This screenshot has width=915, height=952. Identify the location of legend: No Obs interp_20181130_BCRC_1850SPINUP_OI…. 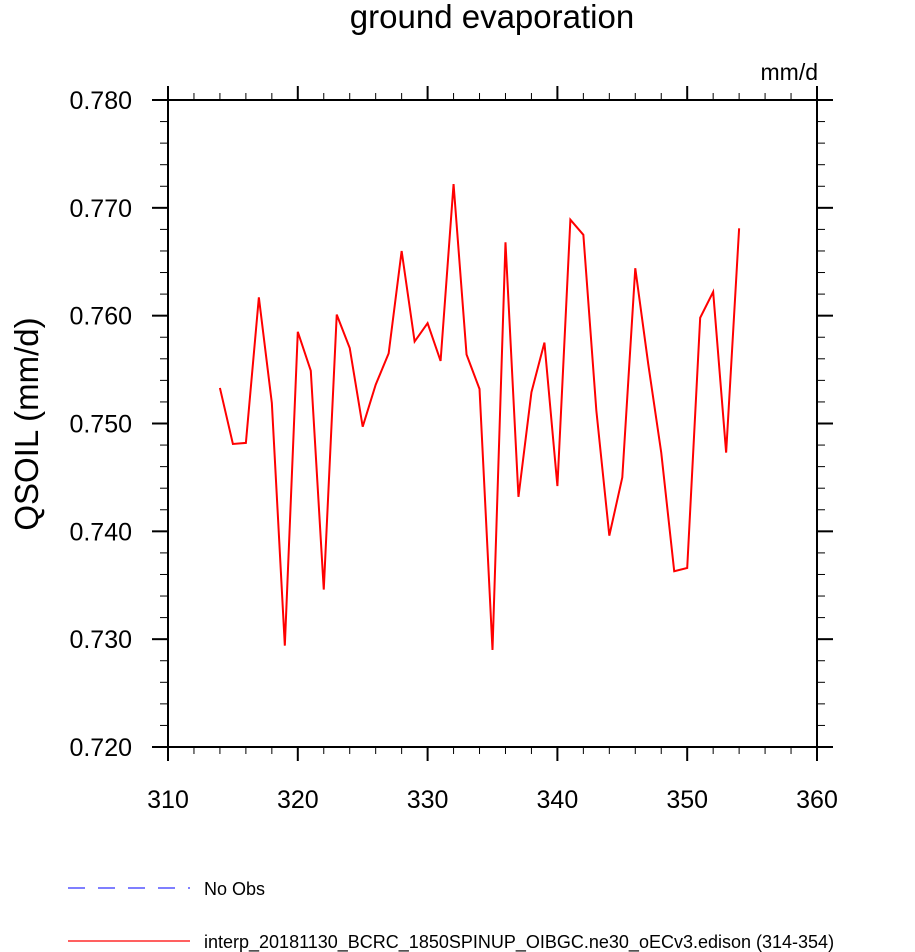
(451, 915).